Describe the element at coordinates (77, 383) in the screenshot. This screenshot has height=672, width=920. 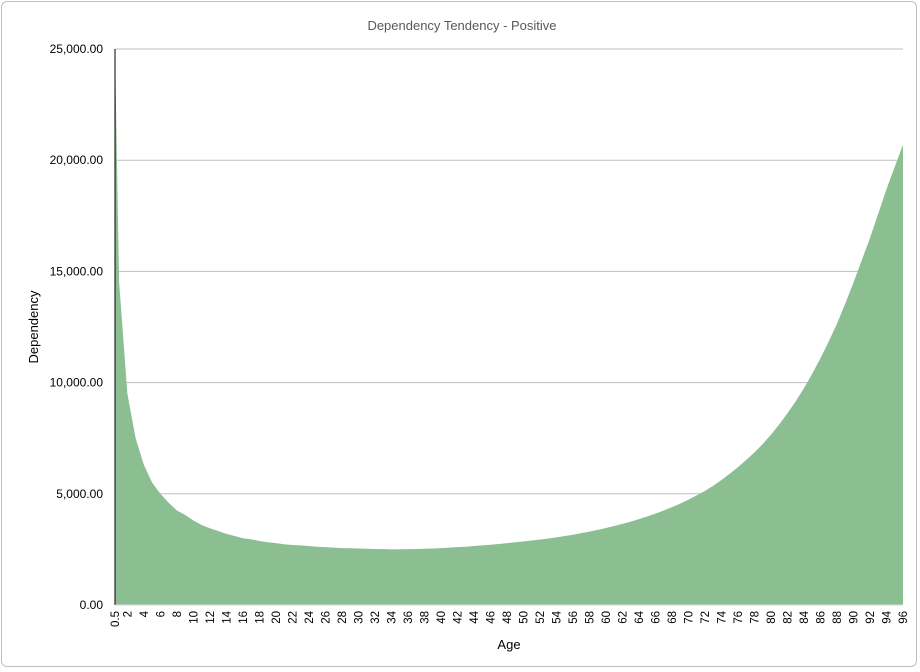
I see `y-tick-label: 10,000.00` at that location.